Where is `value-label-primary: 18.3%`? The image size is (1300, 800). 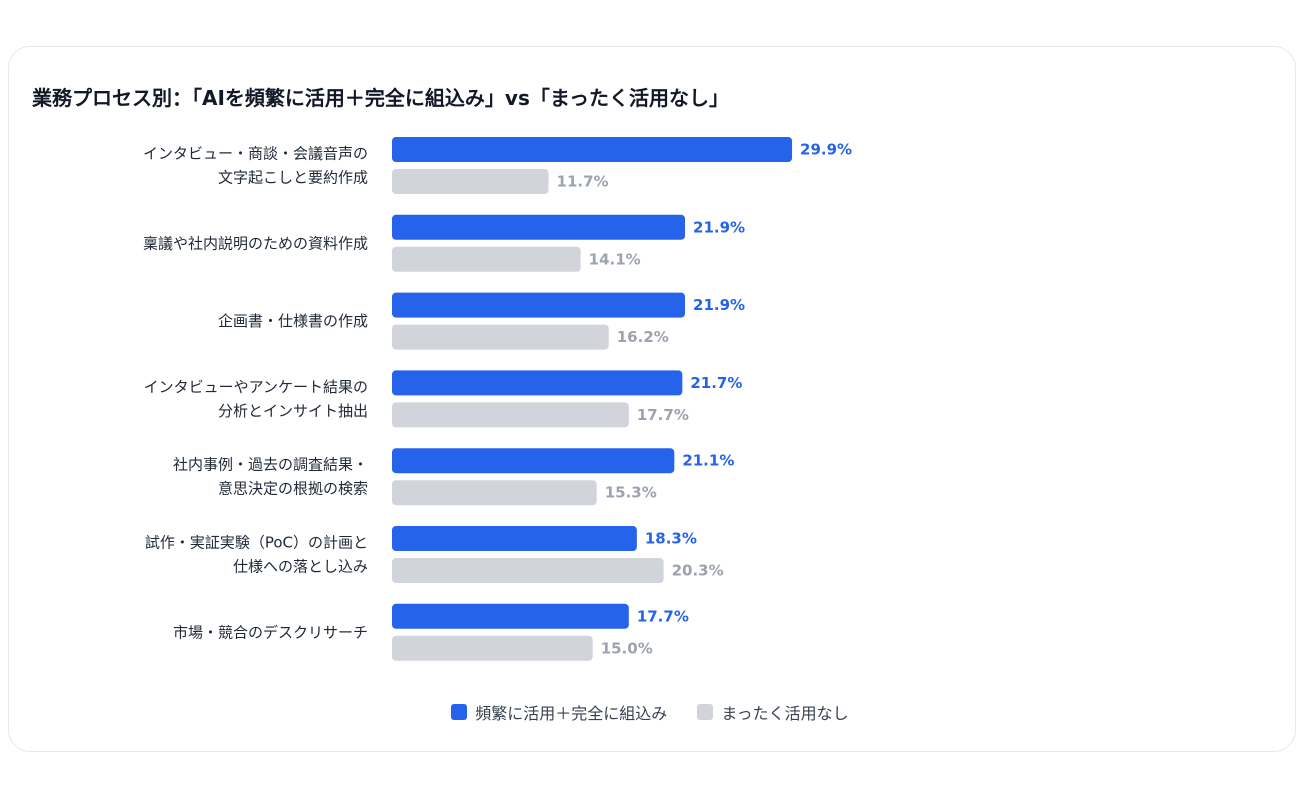
value-label-primary: 18.3% is located at coordinates (671, 539).